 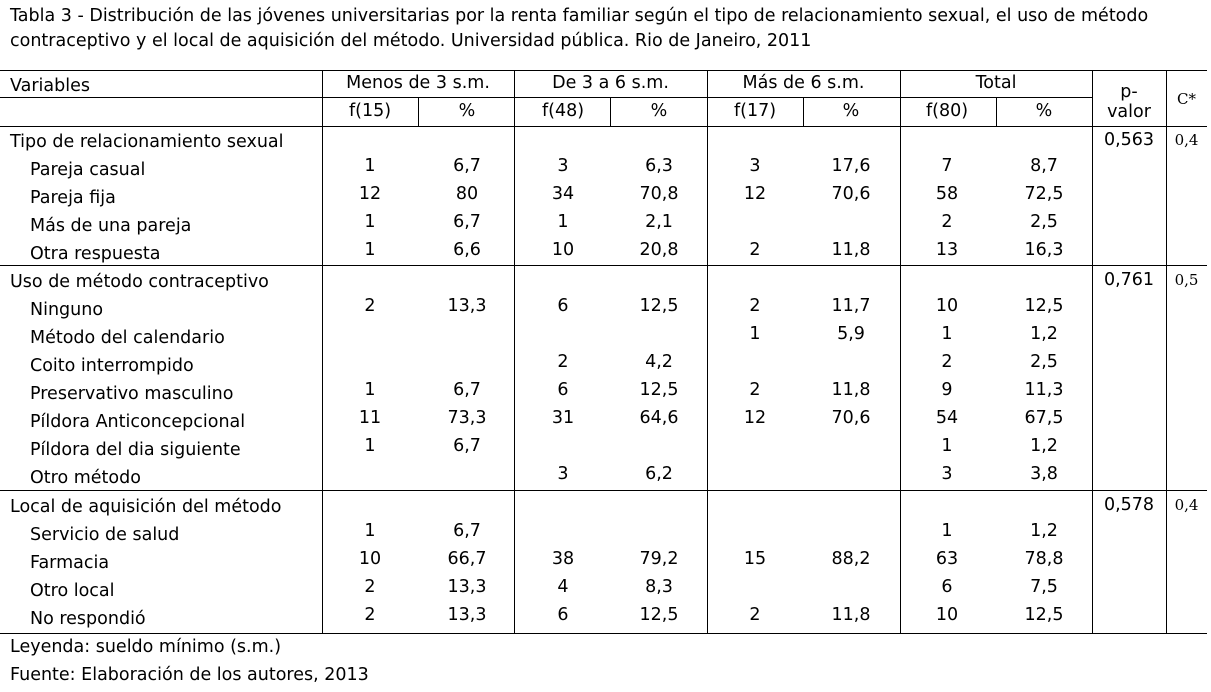 I want to click on header-group: Menos de 3 s.m., so click(x=418, y=83).